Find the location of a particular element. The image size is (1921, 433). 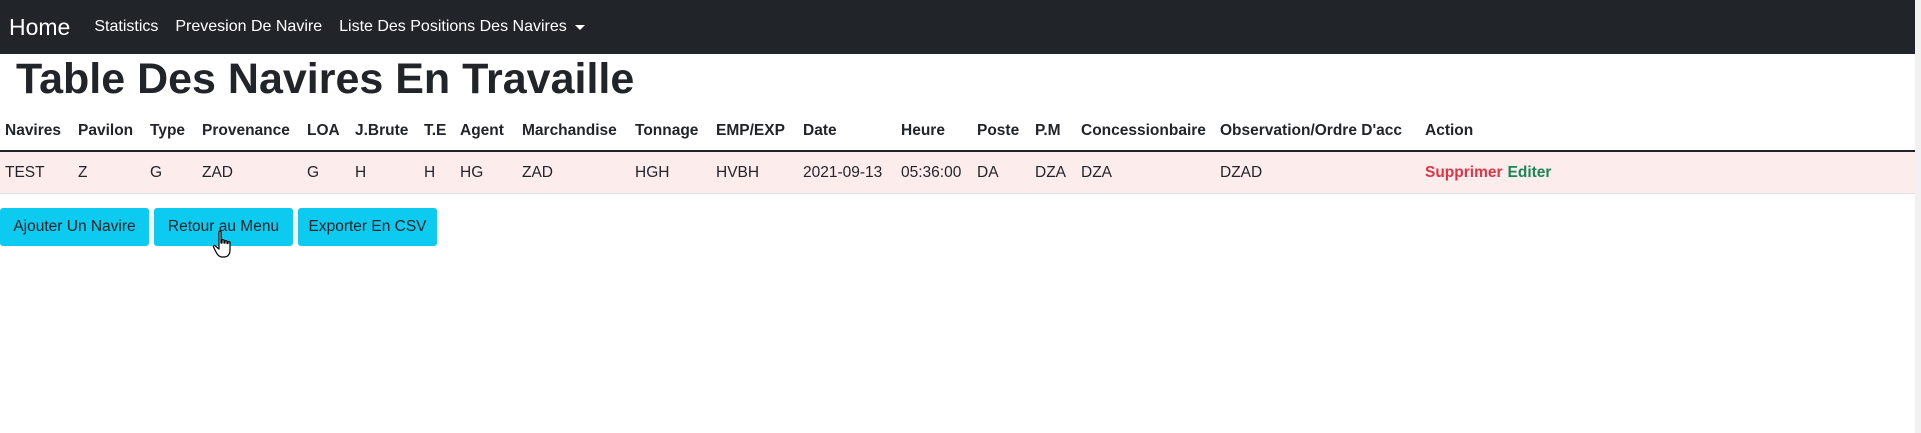

table-cell: DZAD is located at coordinates (1317, 172).